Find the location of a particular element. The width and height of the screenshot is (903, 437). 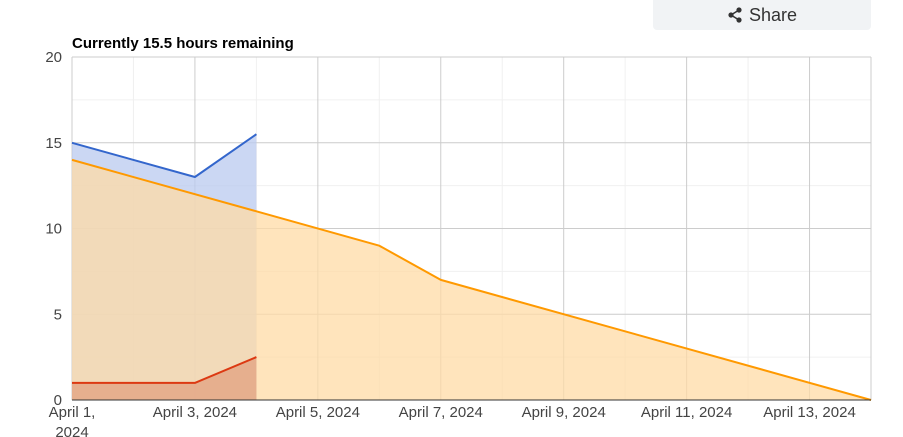

share-icon is located at coordinates (735, 15).